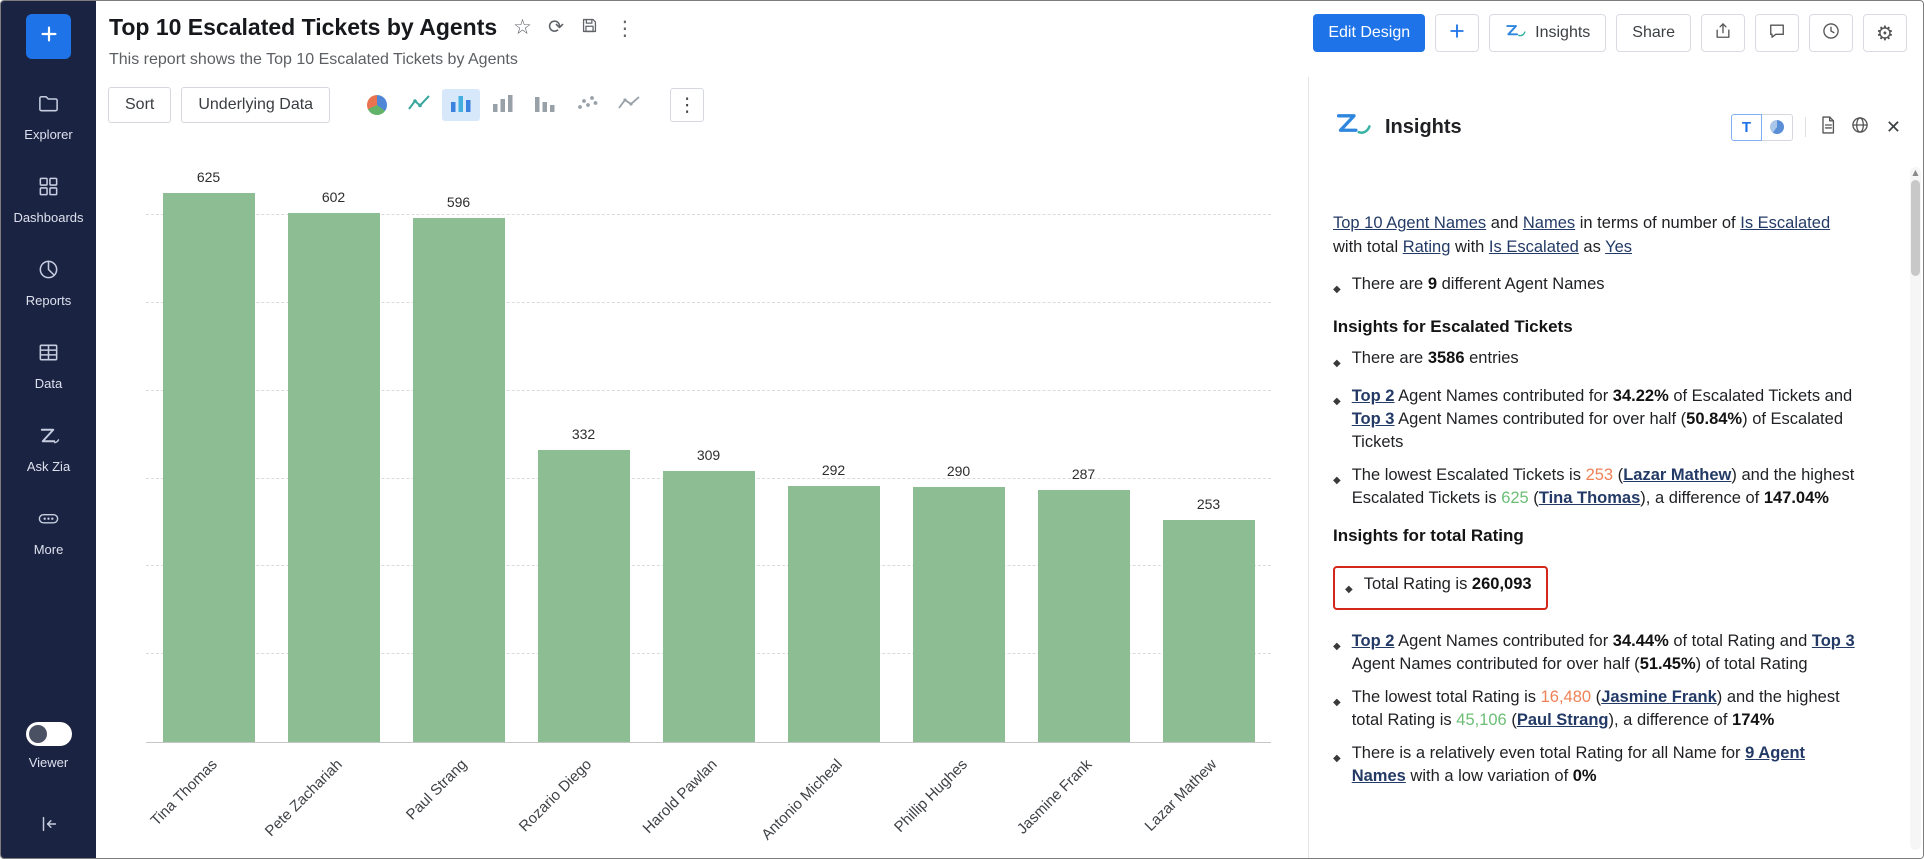 The image size is (1924, 859). I want to click on insight-link: Tina Thomas, so click(1589, 498).